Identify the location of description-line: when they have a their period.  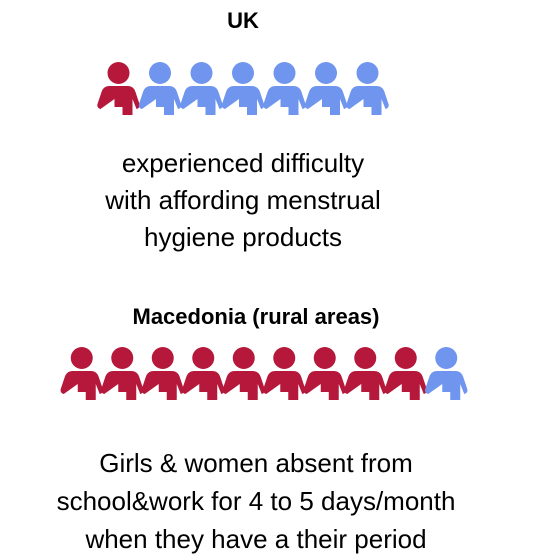
(255, 539).